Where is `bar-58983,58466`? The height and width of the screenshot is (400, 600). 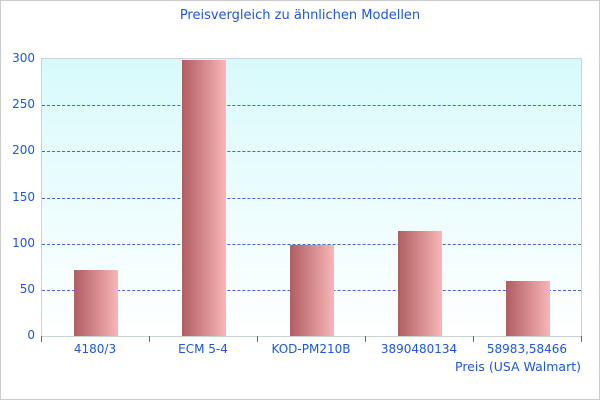
bar-58983,58466 is located at coordinates (528, 308).